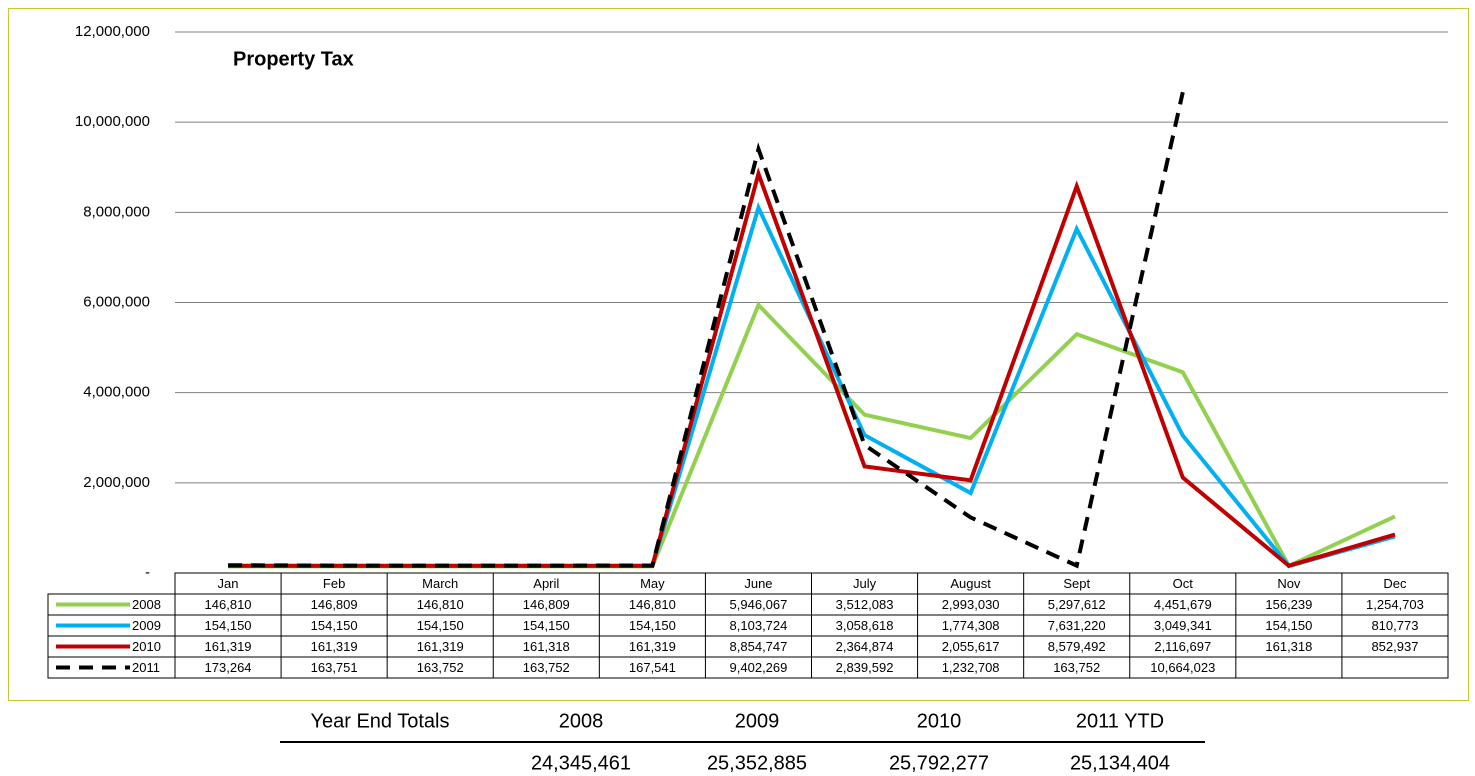 The height and width of the screenshot is (776, 1475). Describe the element at coordinates (865, 604) in the screenshot. I see `data-label: 3,512,083` at that location.